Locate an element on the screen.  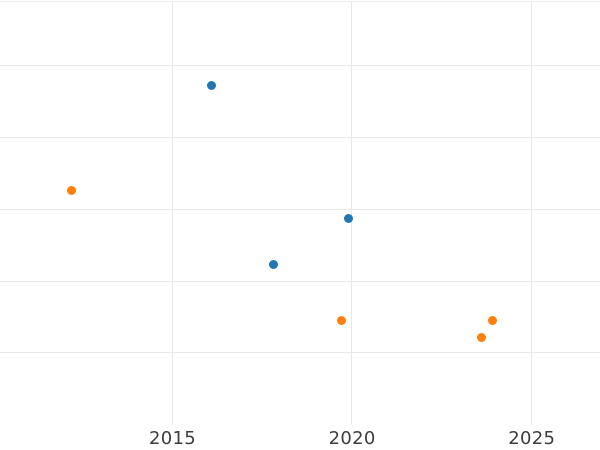
x-tick-label: 2025 is located at coordinates (532, 438).